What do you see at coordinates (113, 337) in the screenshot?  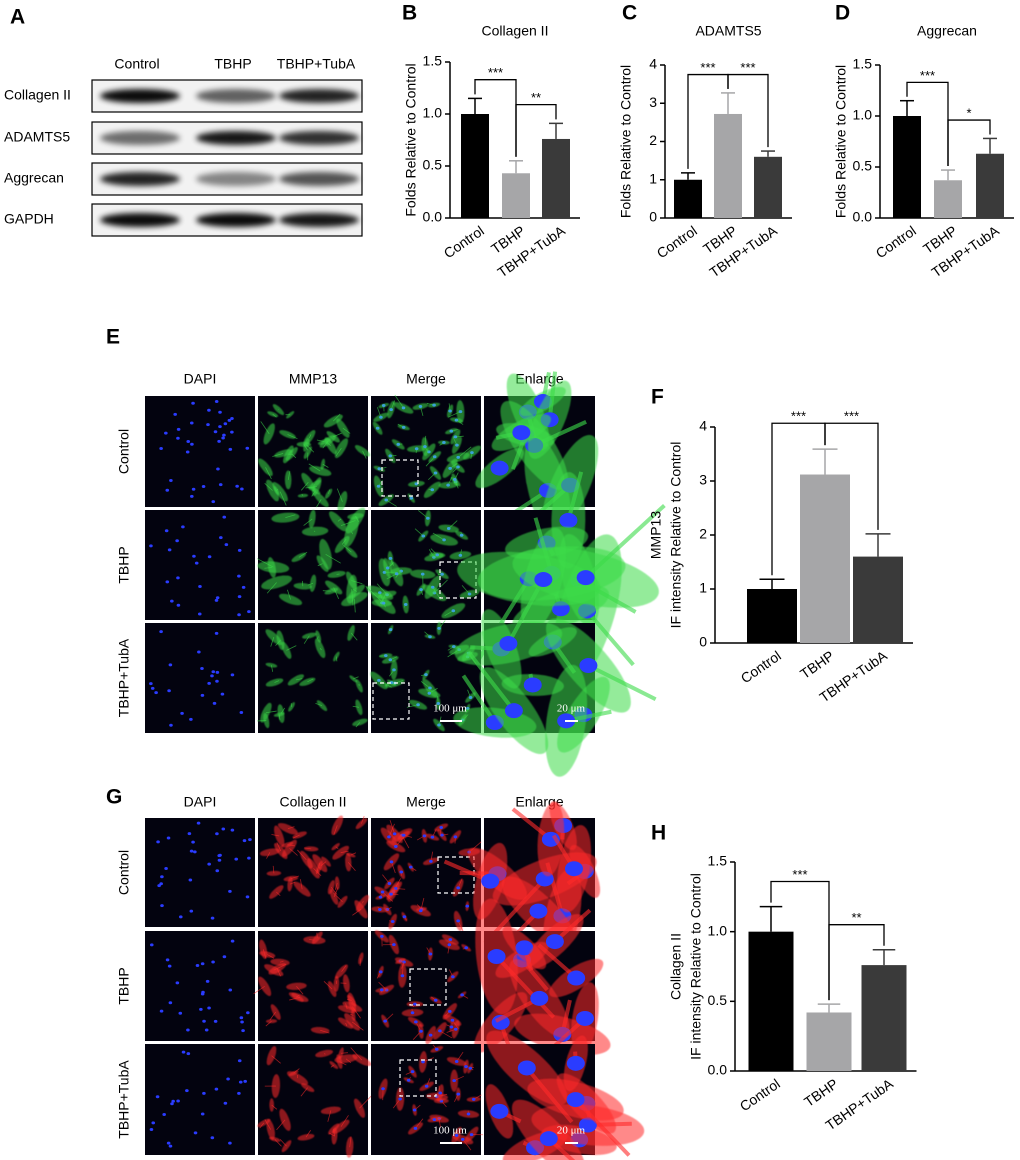 I see `panel-label: E` at bounding box center [113, 337].